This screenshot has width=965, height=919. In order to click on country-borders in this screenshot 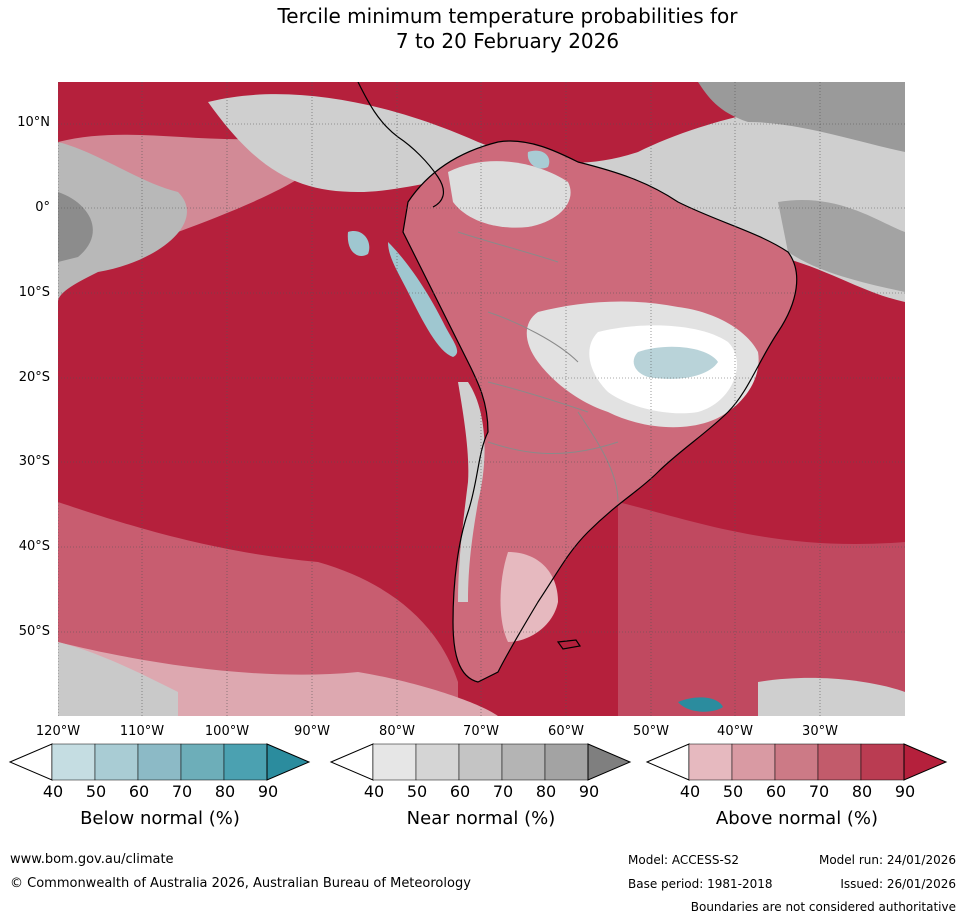, I will do `click(538, 367)`.